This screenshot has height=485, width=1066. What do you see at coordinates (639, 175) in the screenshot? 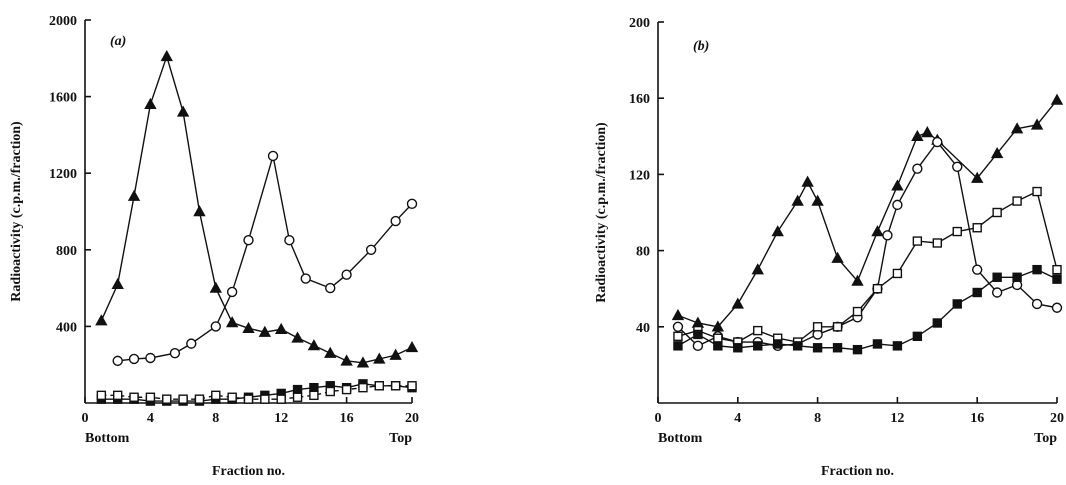
I see `y-tick-label: 120` at bounding box center [639, 175].